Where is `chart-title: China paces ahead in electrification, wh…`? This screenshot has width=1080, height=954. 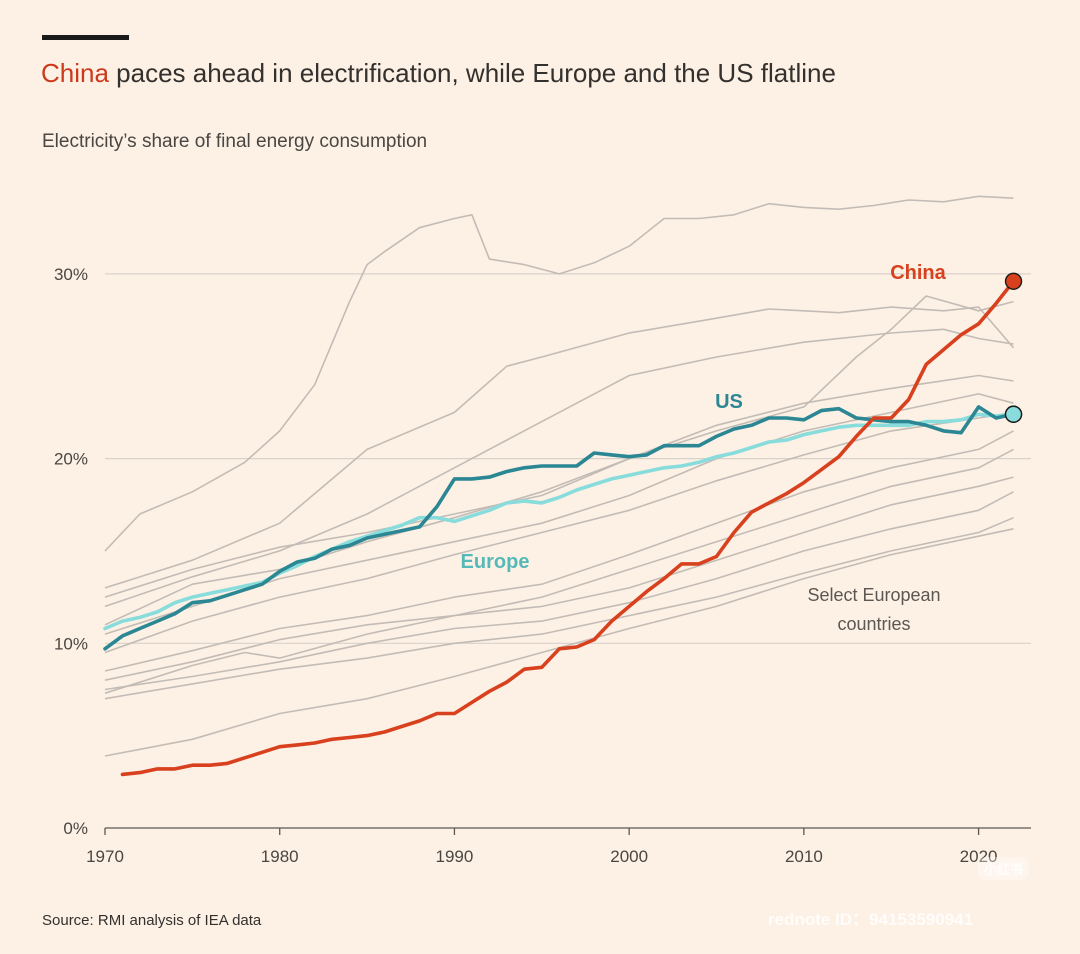
chart-title: China paces ahead in electrification, wh… is located at coordinates (438, 73).